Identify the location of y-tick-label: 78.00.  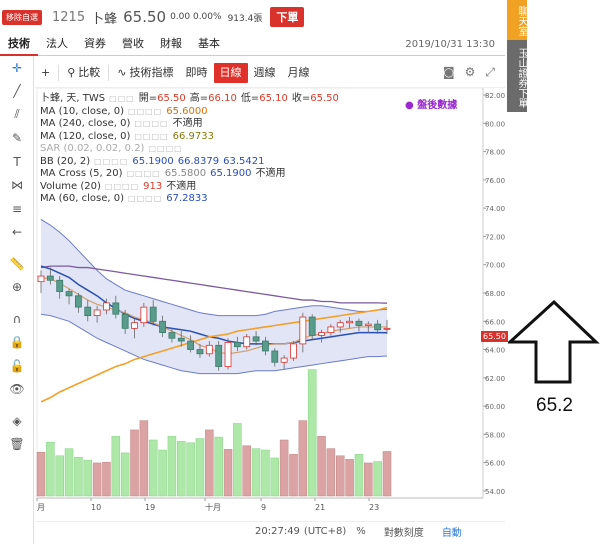
(495, 153).